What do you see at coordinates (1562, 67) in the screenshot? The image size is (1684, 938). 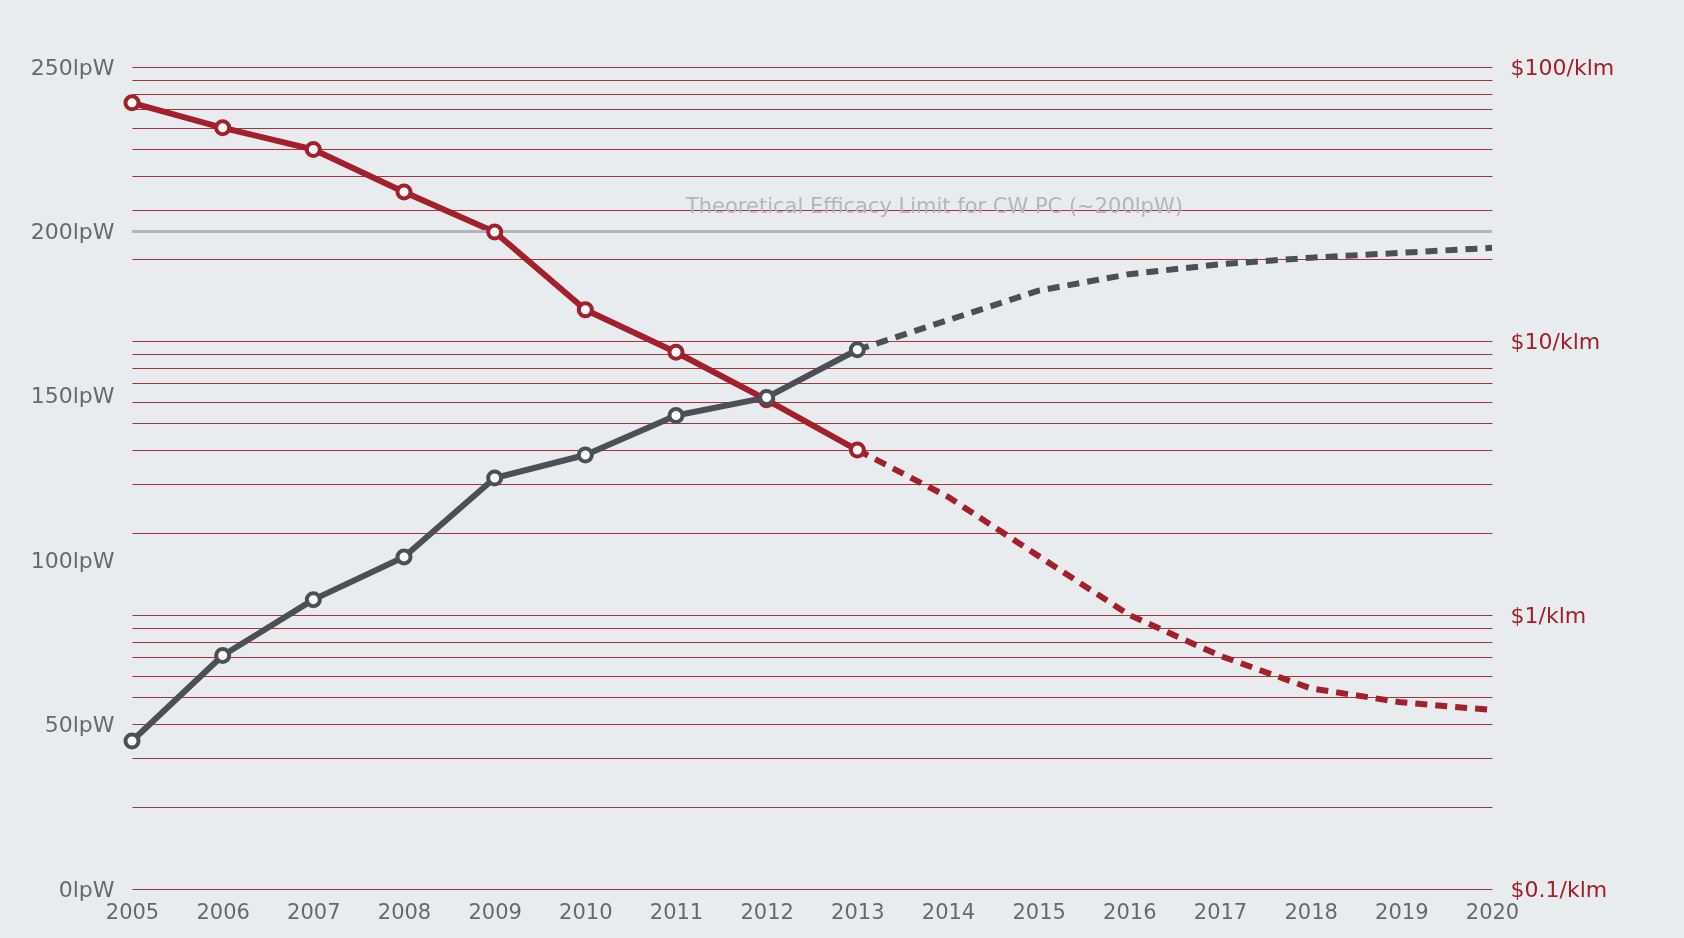 I see `y2-tick-label: $100/klm` at bounding box center [1562, 67].